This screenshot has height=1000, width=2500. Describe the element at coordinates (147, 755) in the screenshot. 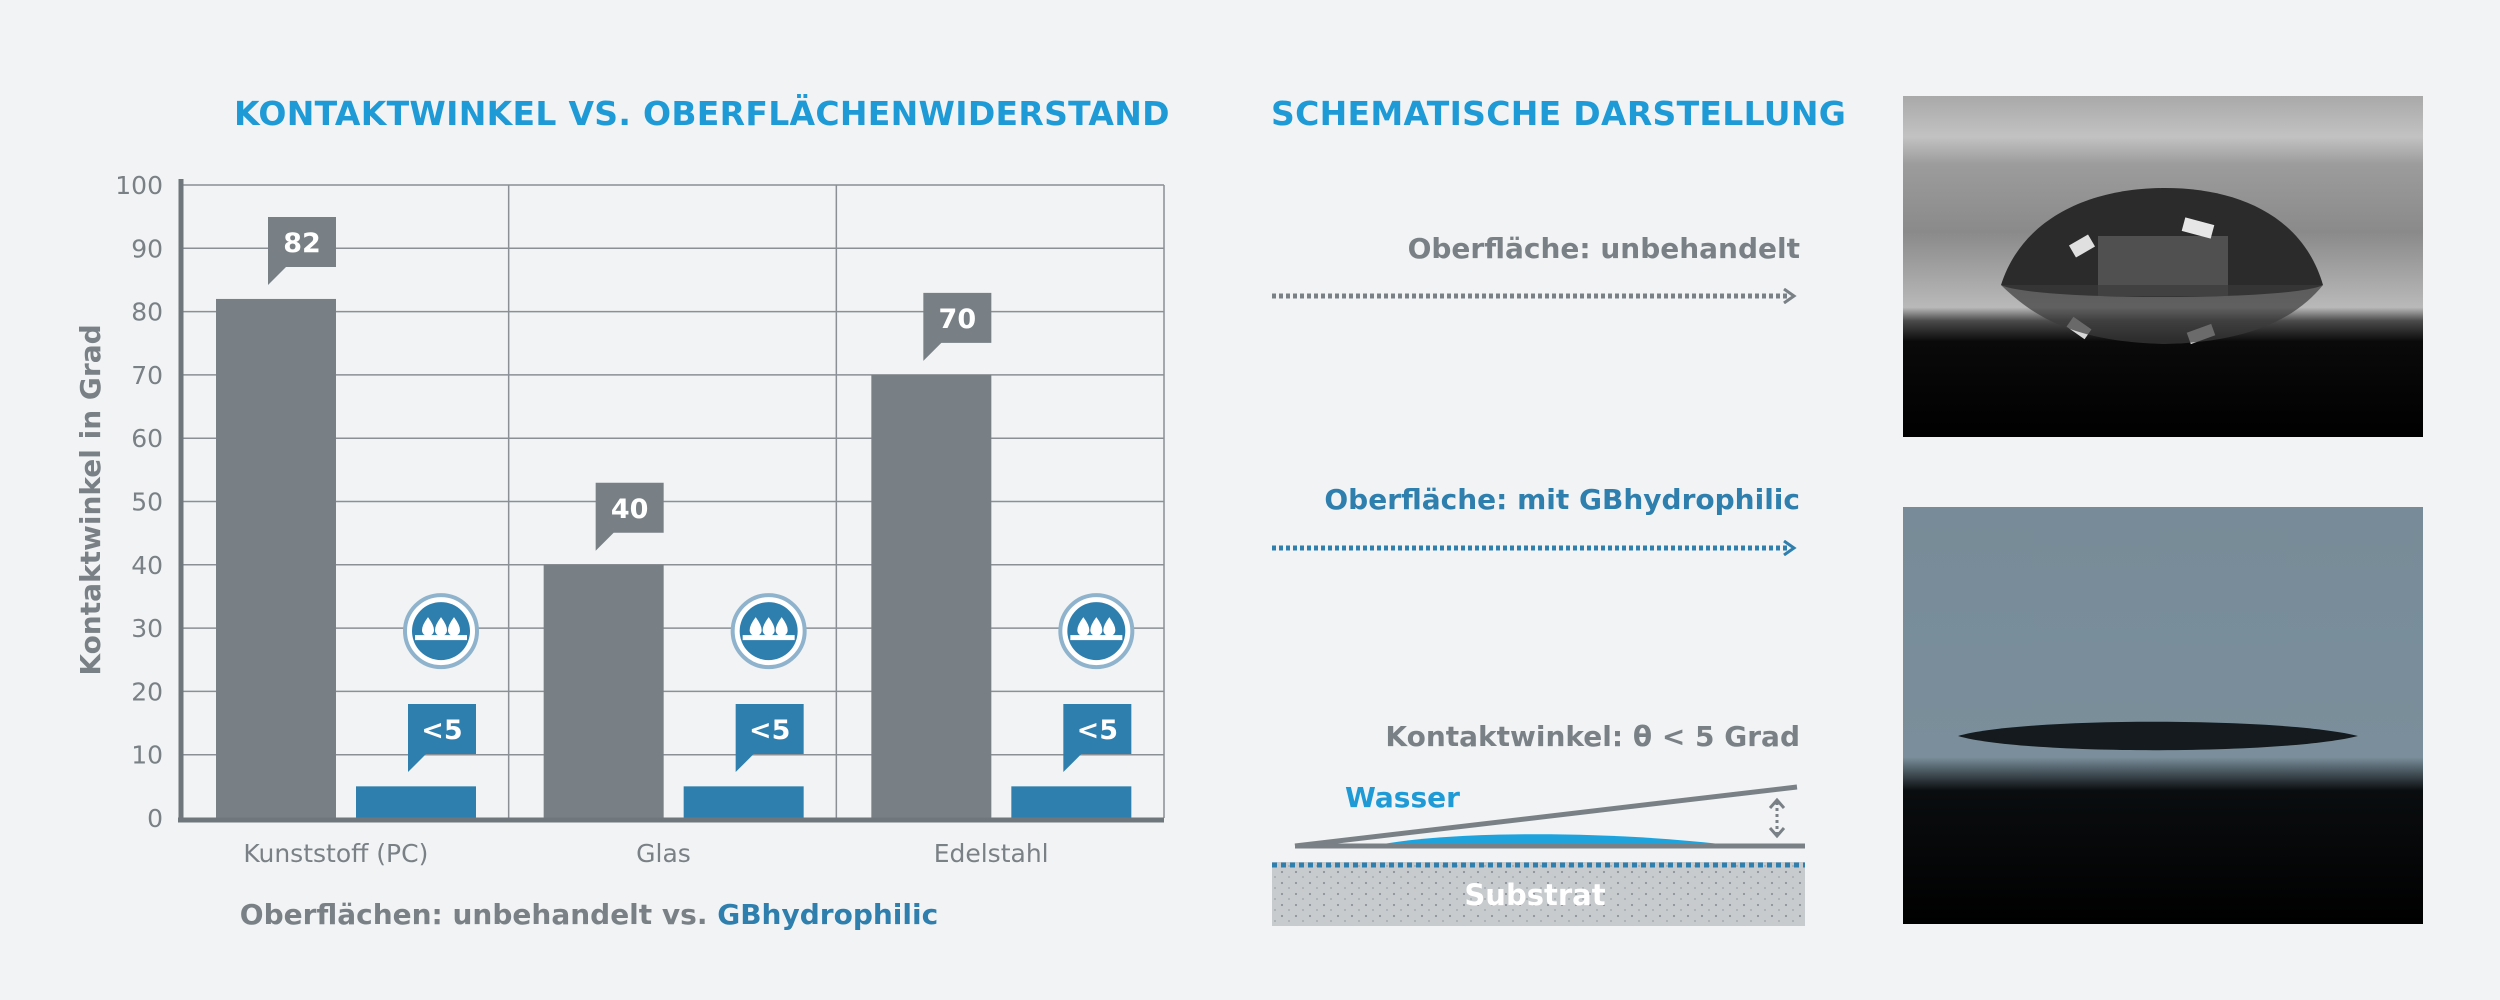

I see `y-tick-label: 10` at that location.